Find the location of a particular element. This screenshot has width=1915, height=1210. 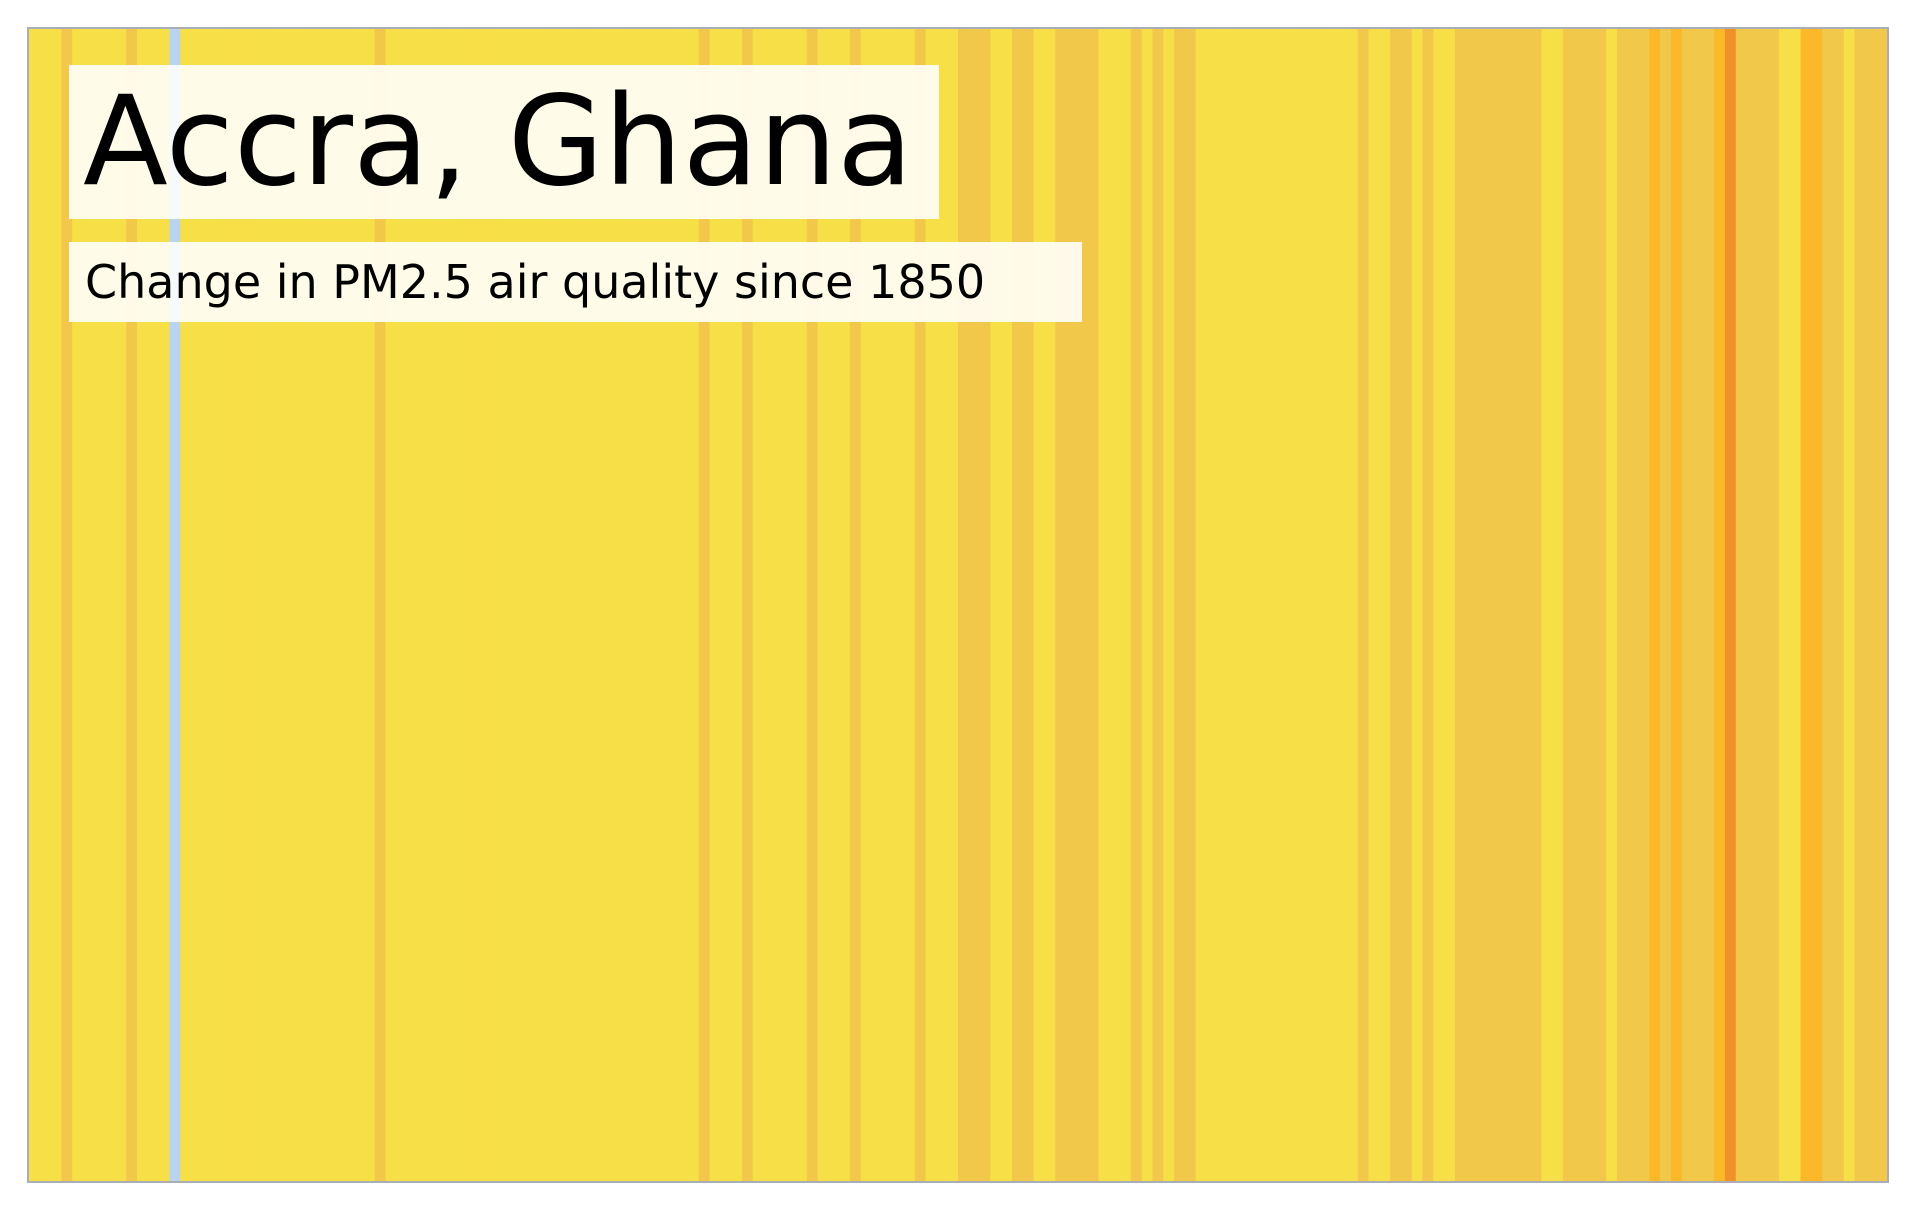

chart-subtitle: Change in PM2.5 air quality since 1850 is located at coordinates (535, 282).